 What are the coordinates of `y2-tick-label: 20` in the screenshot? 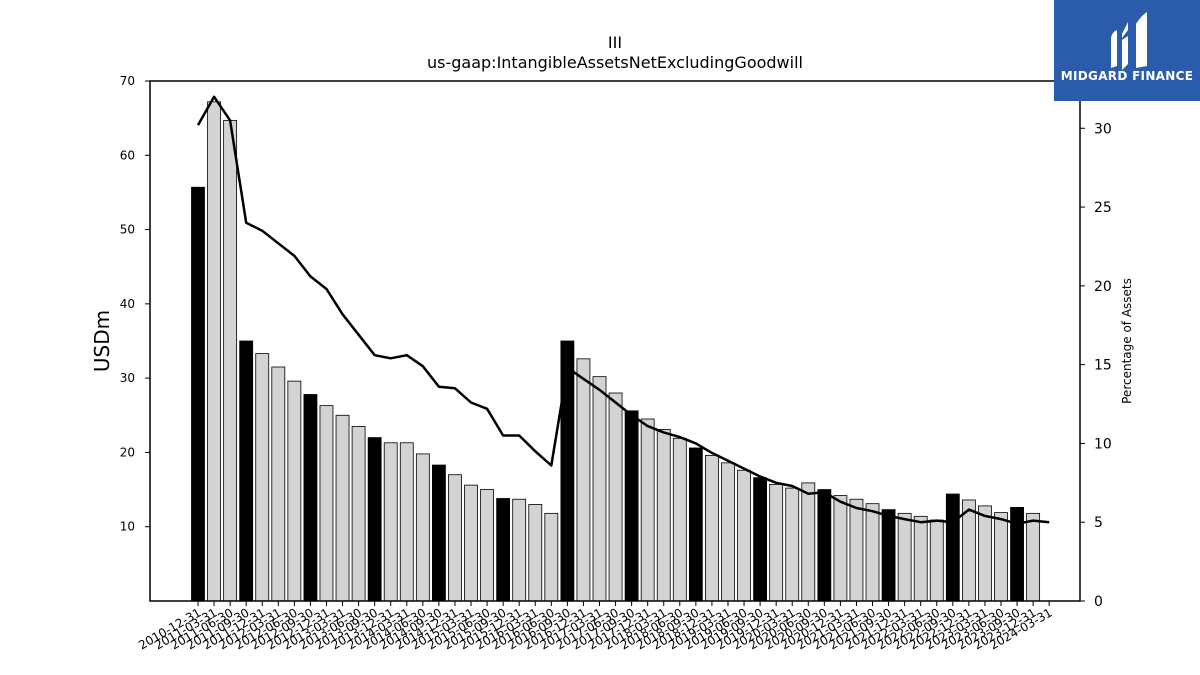 It's located at (1103, 287).